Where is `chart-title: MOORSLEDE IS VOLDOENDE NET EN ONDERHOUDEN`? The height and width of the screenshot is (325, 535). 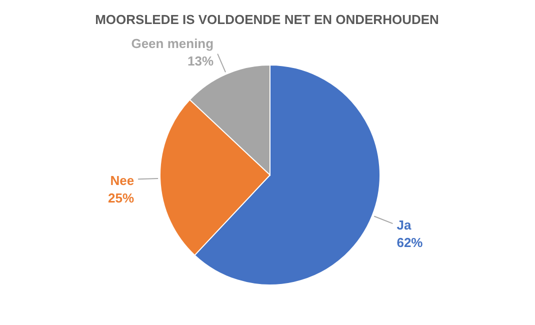 chart-title: MOORSLEDE IS VOLDOENDE NET EN ONDERHOUDEN is located at coordinates (267, 19).